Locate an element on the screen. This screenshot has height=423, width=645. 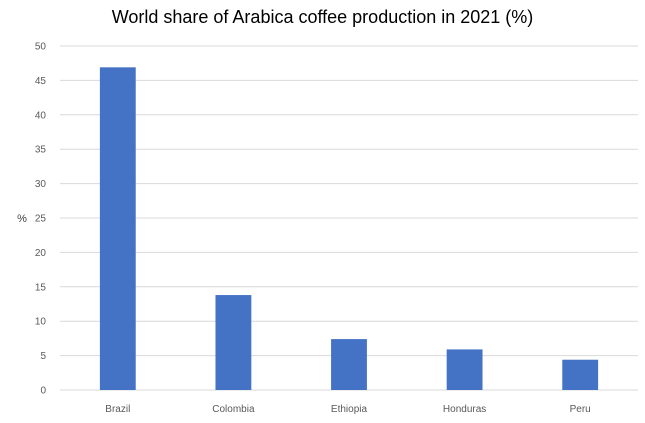
y-tick-label: 5 is located at coordinates (43, 356).